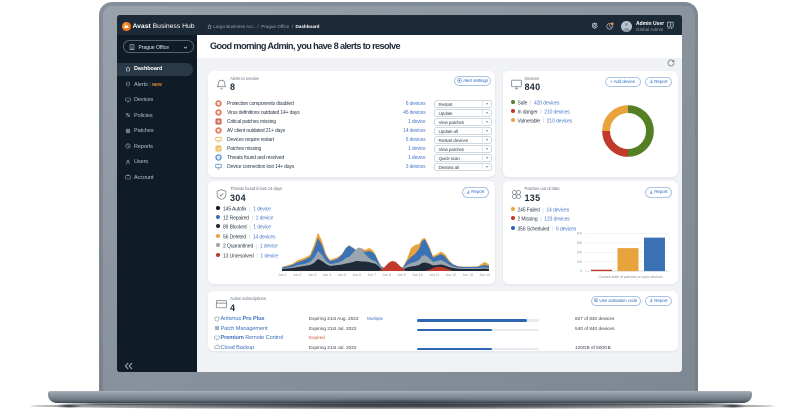  I want to click on svg-text: 400, so click(579, 234).